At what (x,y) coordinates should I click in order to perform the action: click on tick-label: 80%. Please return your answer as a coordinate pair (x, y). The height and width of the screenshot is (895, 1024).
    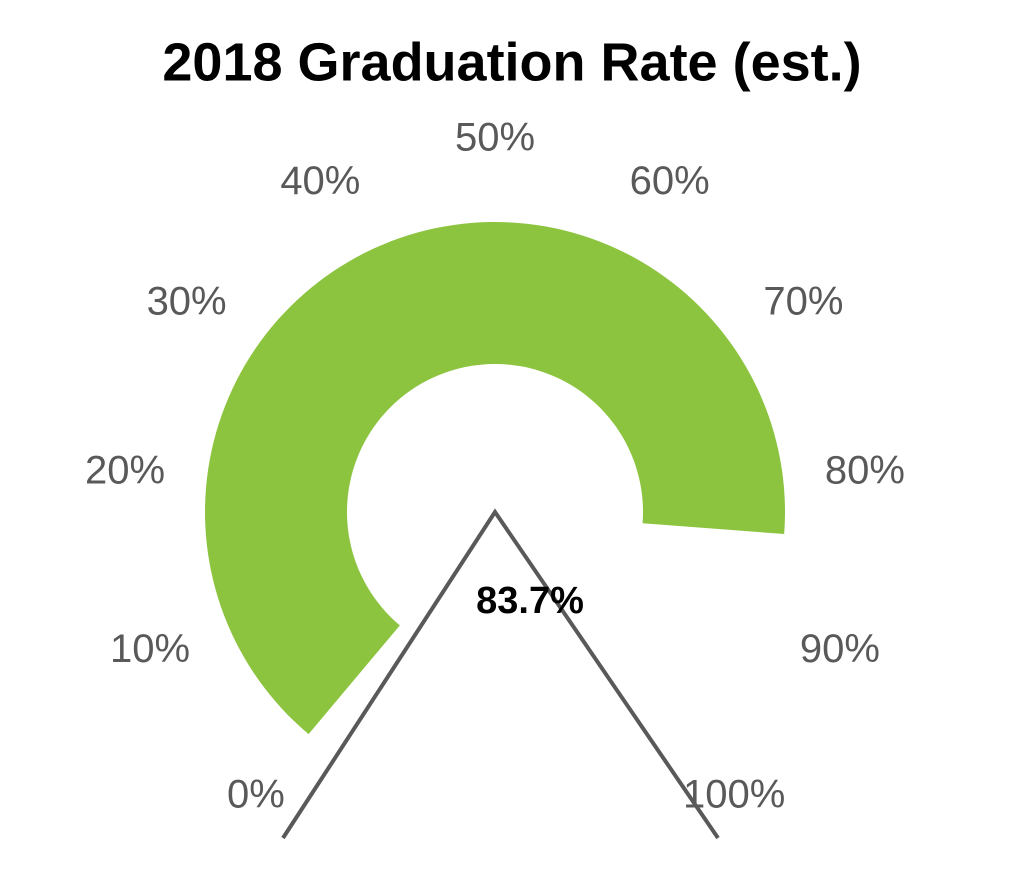
    Looking at the image, I should click on (865, 471).